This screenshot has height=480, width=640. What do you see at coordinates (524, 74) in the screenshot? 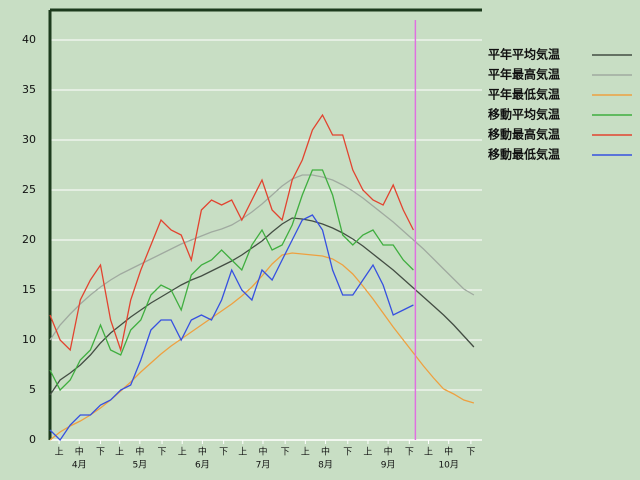
I see `legend-label: 平年最高気温` at bounding box center [524, 74].